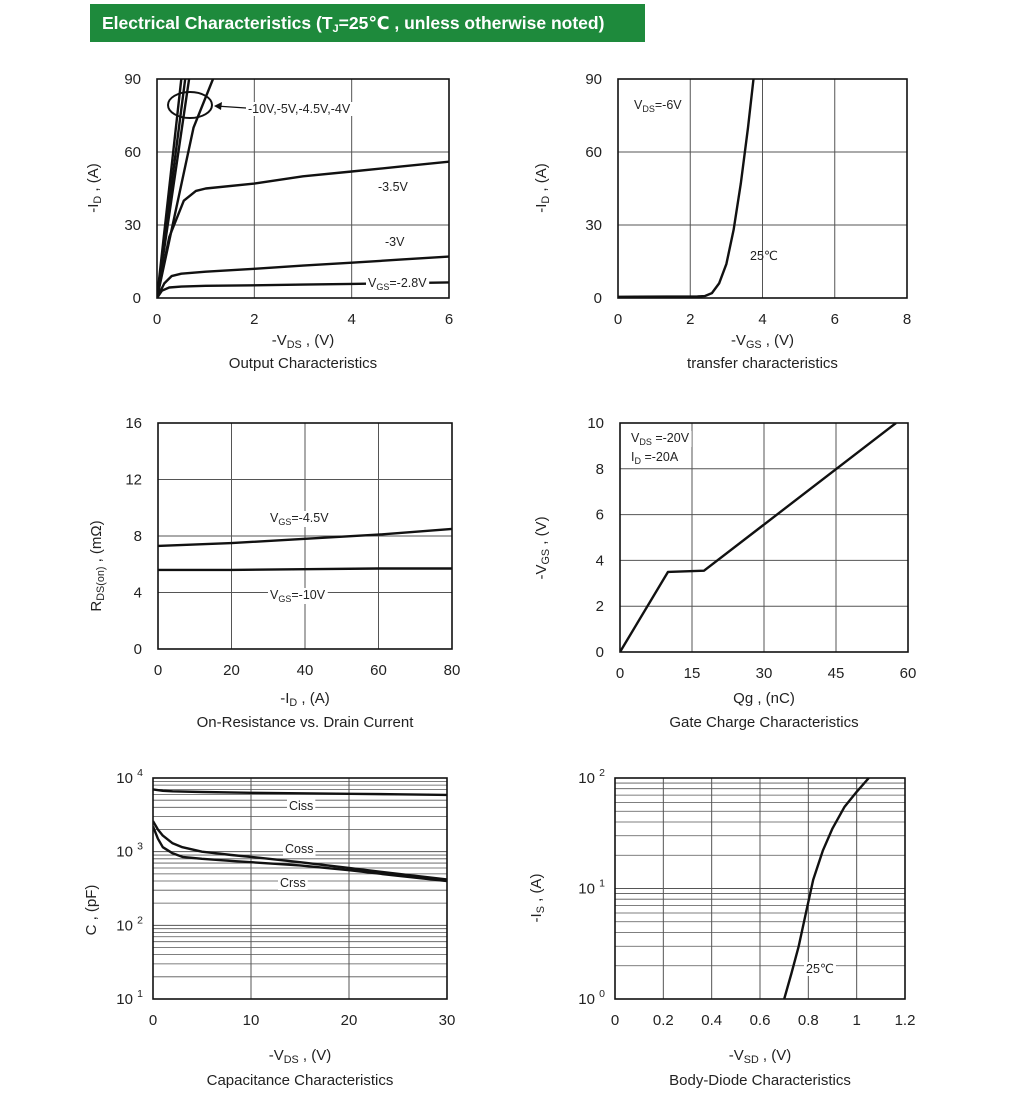  What do you see at coordinates (600, 515) in the screenshot?
I see `y-tick-label: 6` at bounding box center [600, 515].